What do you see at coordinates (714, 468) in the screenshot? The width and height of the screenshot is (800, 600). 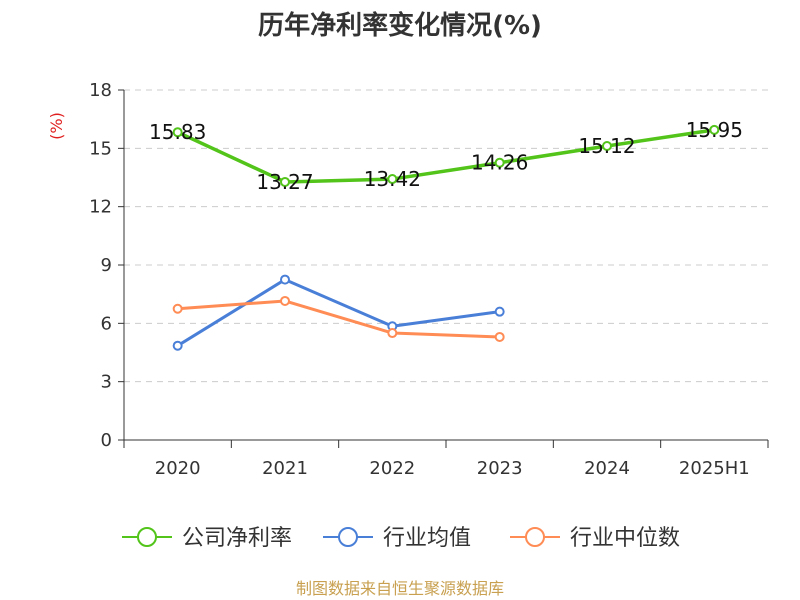 I see `x-tick-label: 2025H1` at bounding box center [714, 468].